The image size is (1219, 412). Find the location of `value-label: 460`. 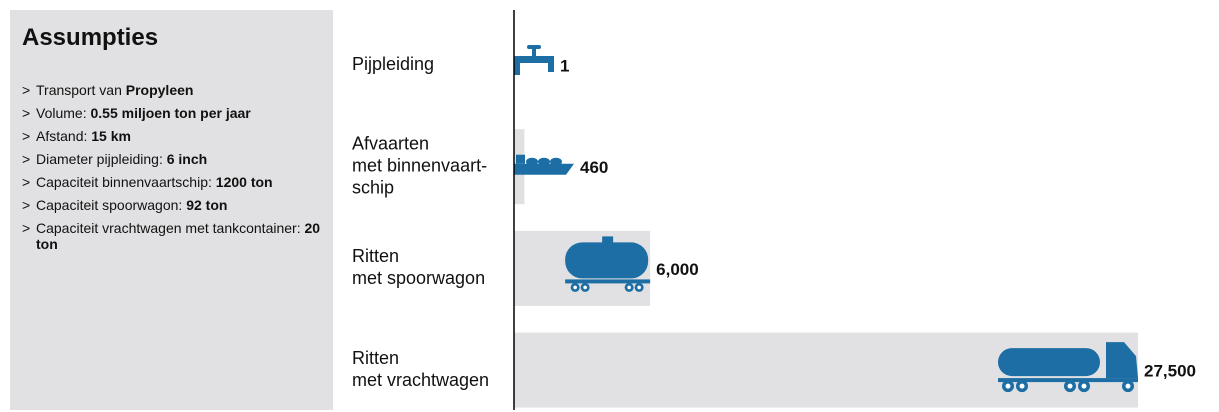

value-label: 460 is located at coordinates (594, 167).